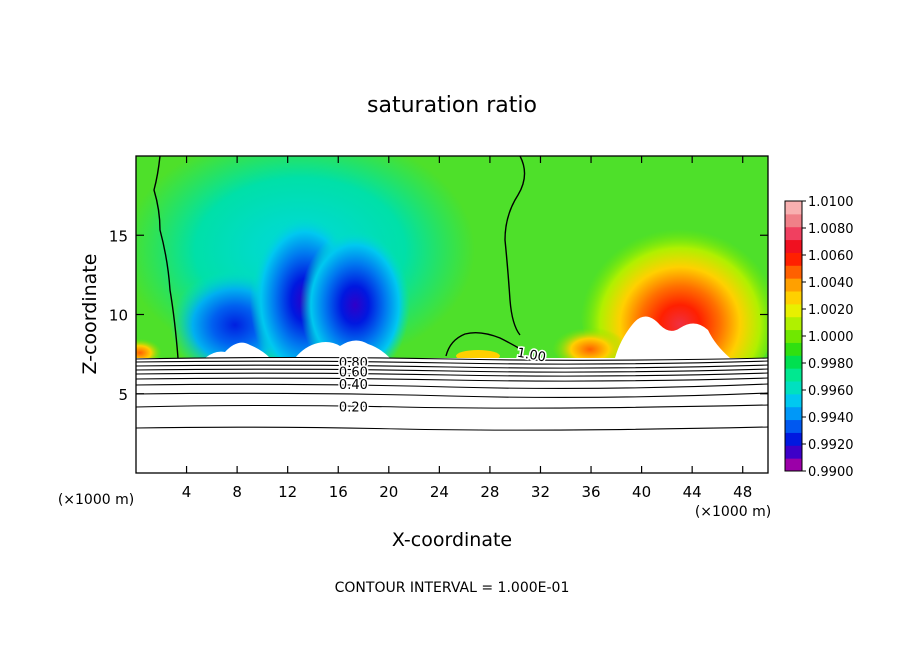  What do you see at coordinates (590, 345) in the screenshot?
I see `field-warm-small` at bounding box center [590, 345].